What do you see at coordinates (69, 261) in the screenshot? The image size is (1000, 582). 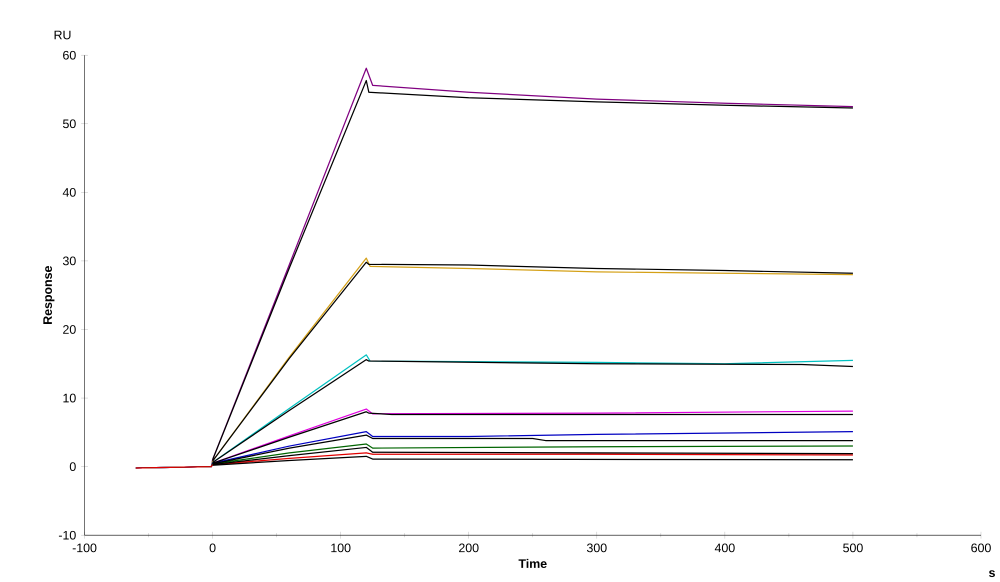 I see `y-tick-label: 30` at bounding box center [69, 261].